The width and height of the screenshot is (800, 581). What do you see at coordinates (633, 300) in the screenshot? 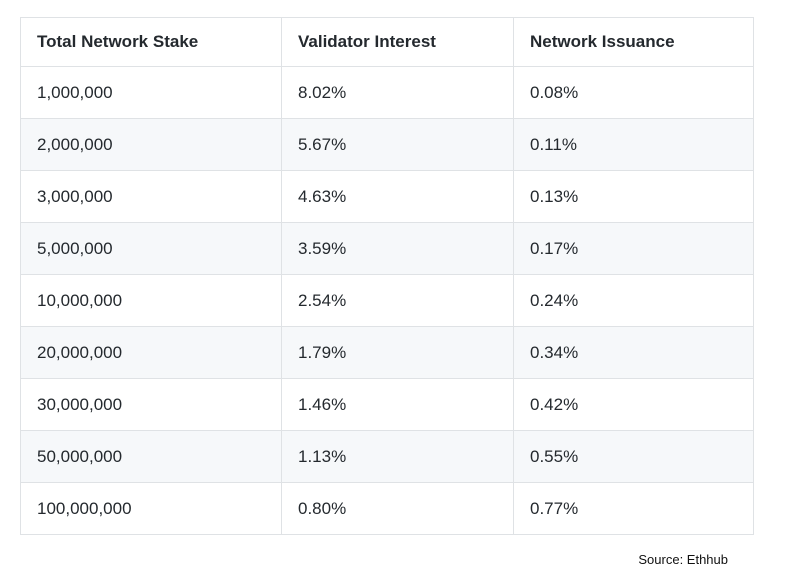
I see `table-cell: 0.24%` at bounding box center [633, 300].